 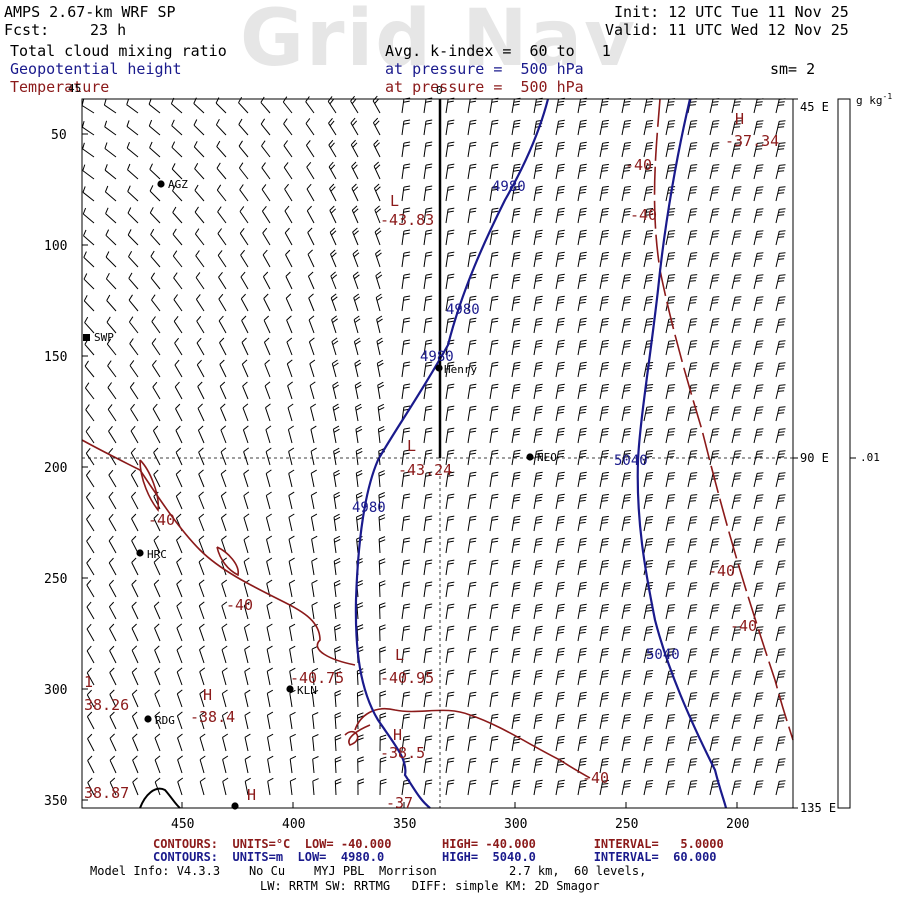 What do you see at coordinates (737, 824) in the screenshot?
I see `x-tick: 200` at bounding box center [737, 824].